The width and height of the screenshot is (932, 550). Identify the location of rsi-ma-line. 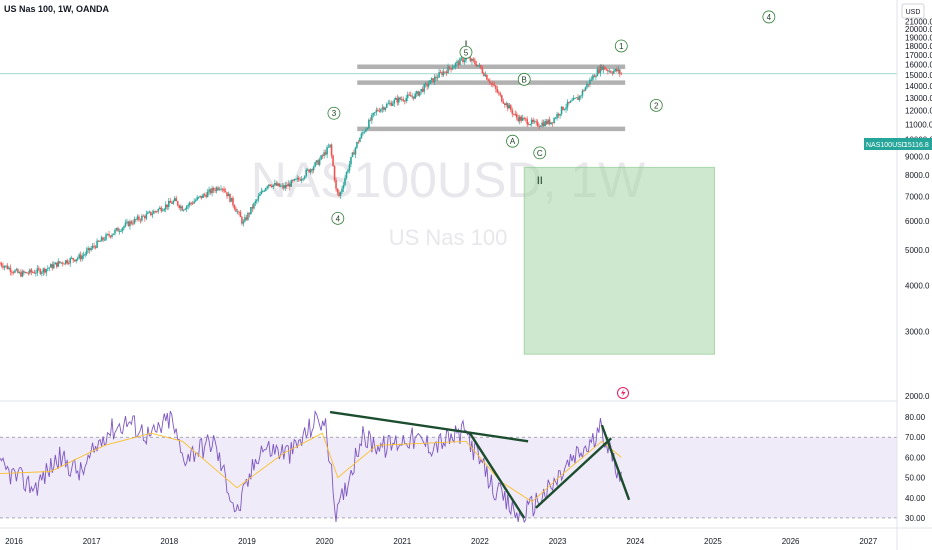
(311, 467).